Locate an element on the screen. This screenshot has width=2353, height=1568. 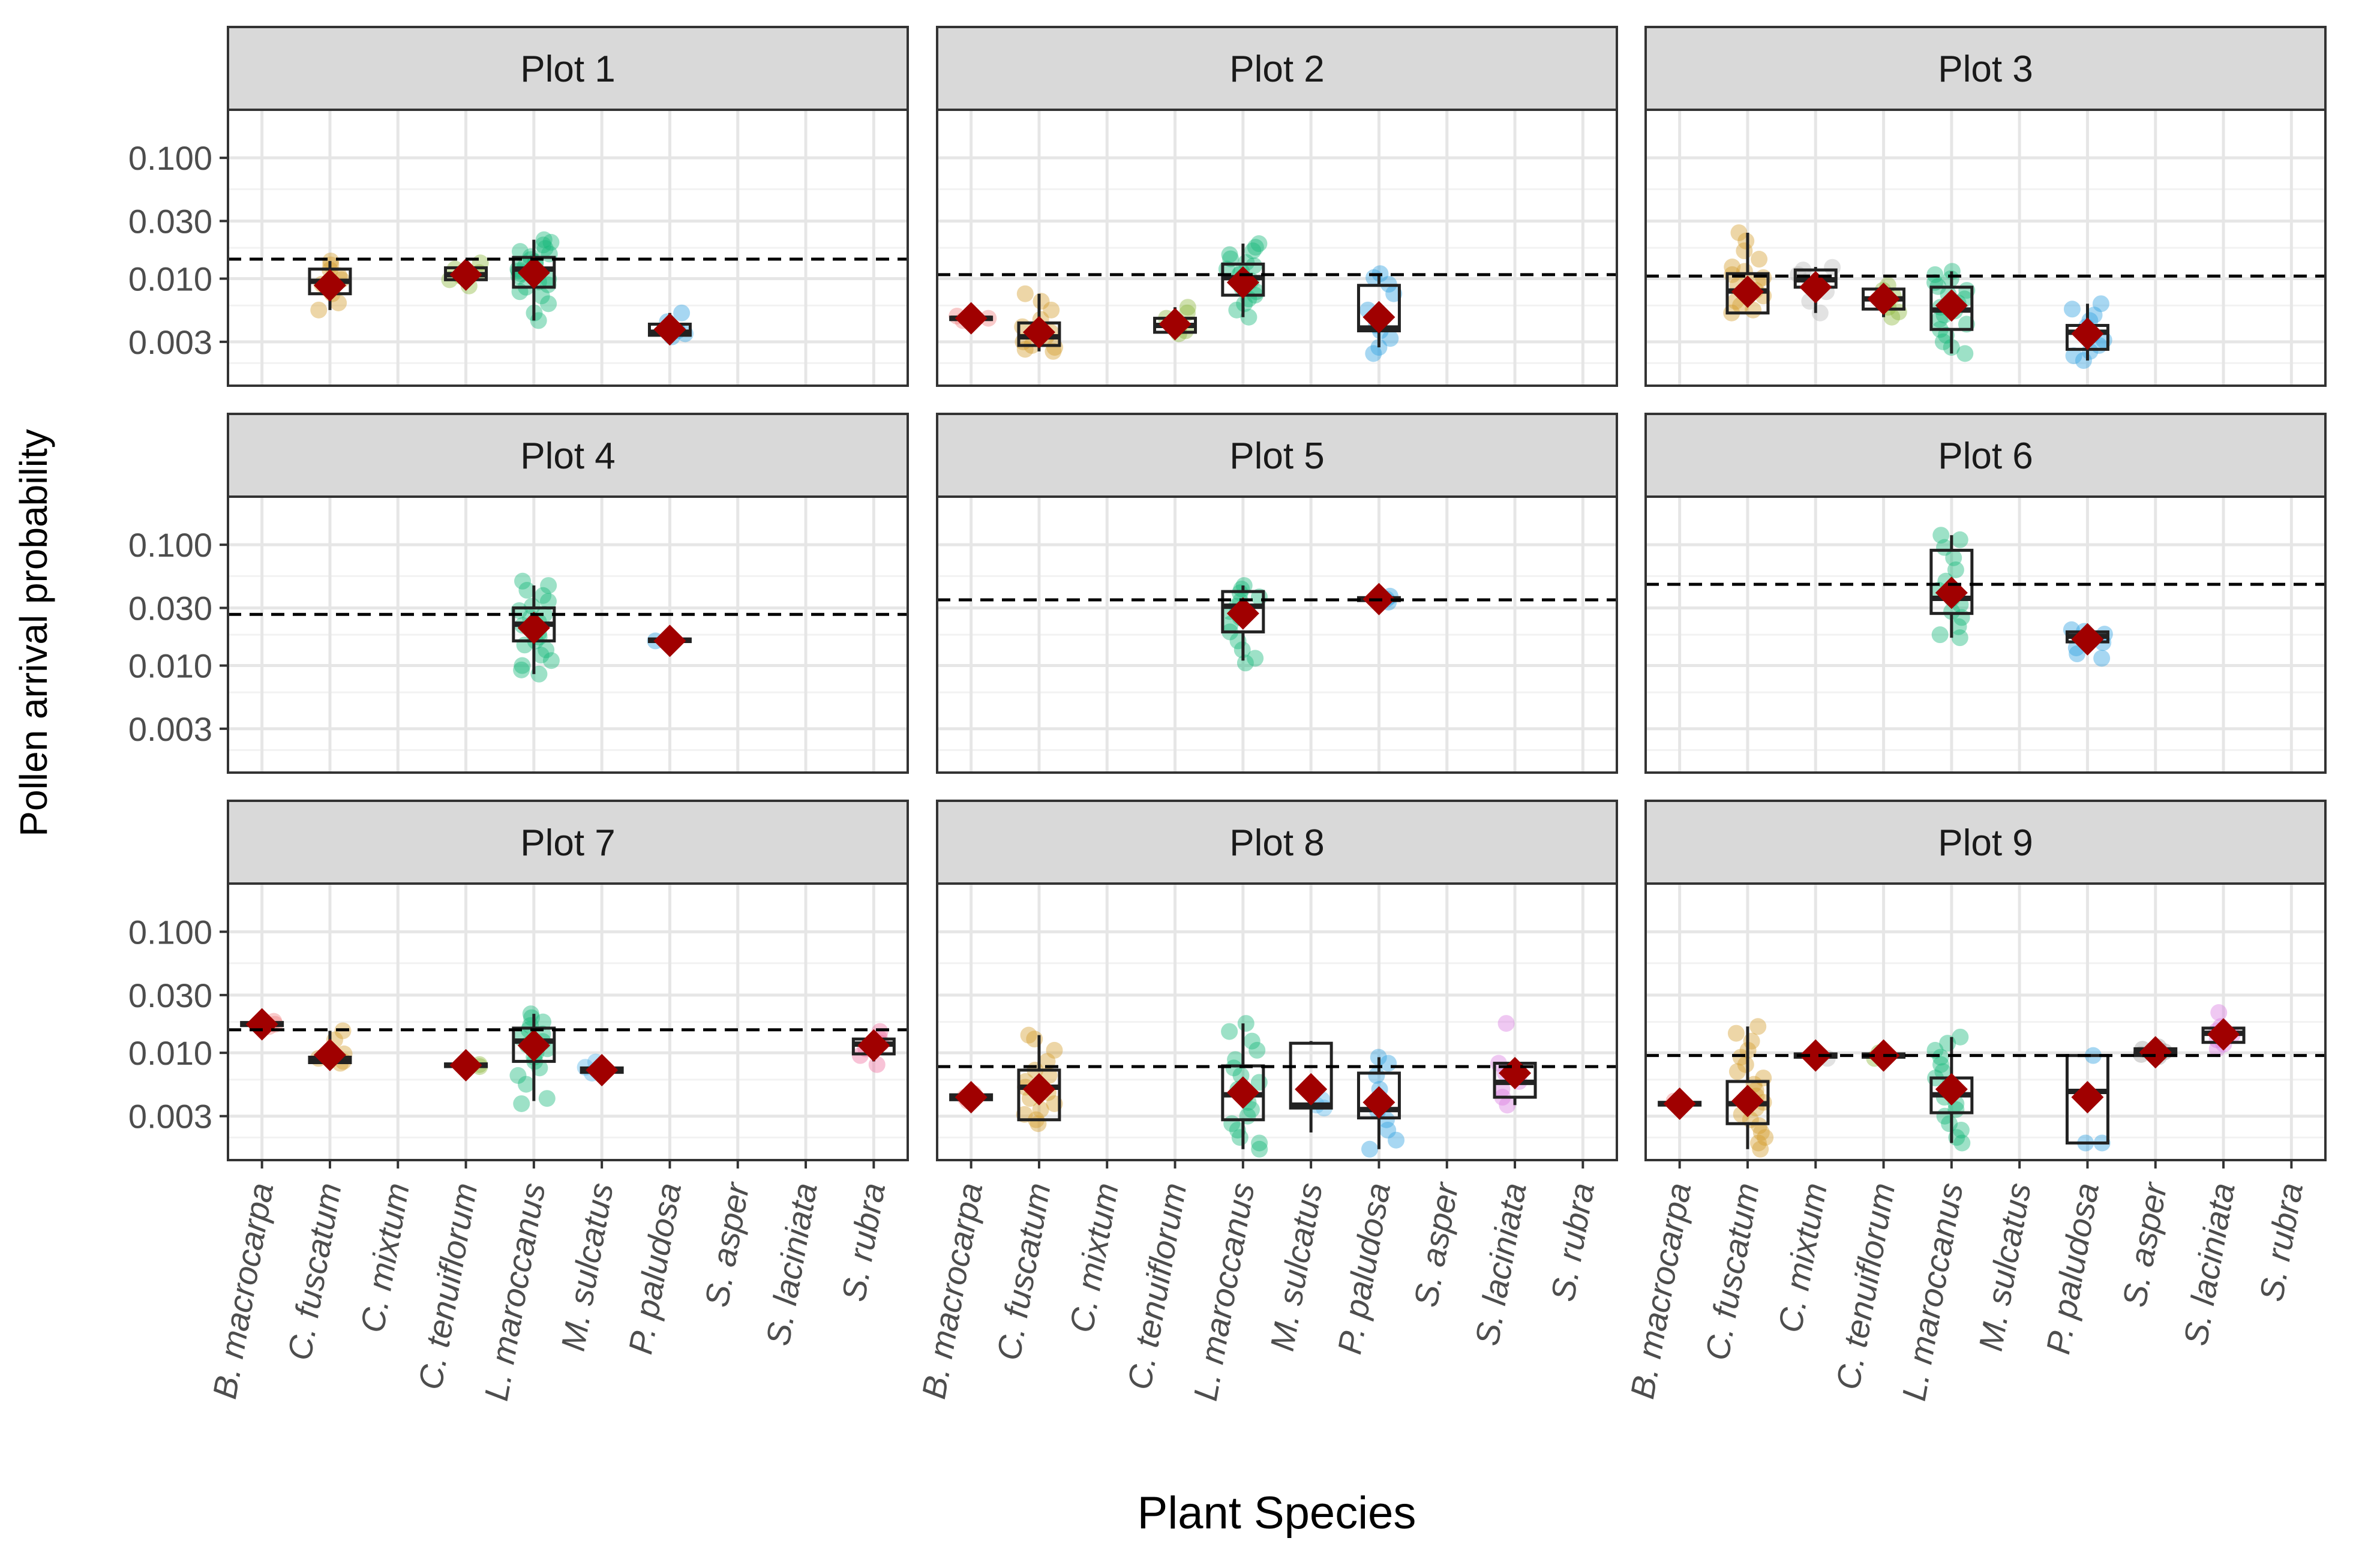
x-tick-label: P. paludosa is located at coordinates (2072, 1268).